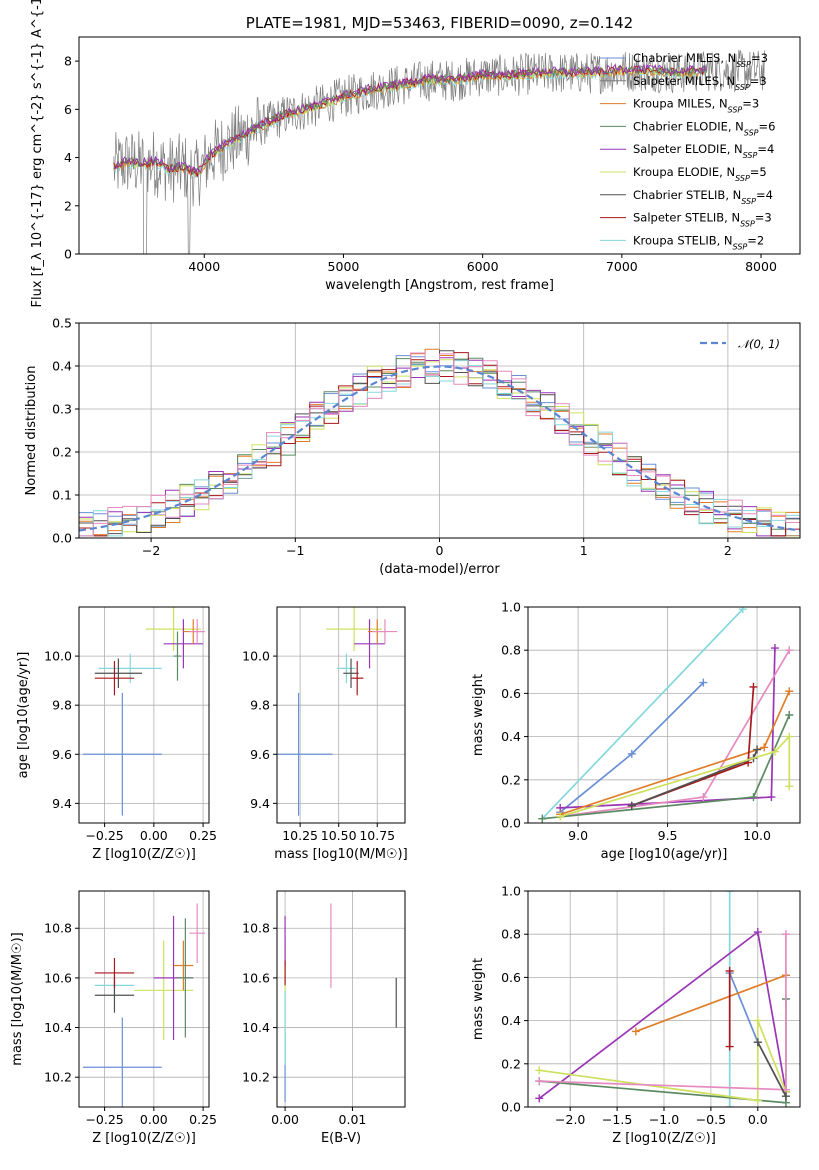 The height and width of the screenshot is (1170, 819). What do you see at coordinates (578, 835) in the screenshot?
I see `x-tick-label: 9.0` at bounding box center [578, 835].